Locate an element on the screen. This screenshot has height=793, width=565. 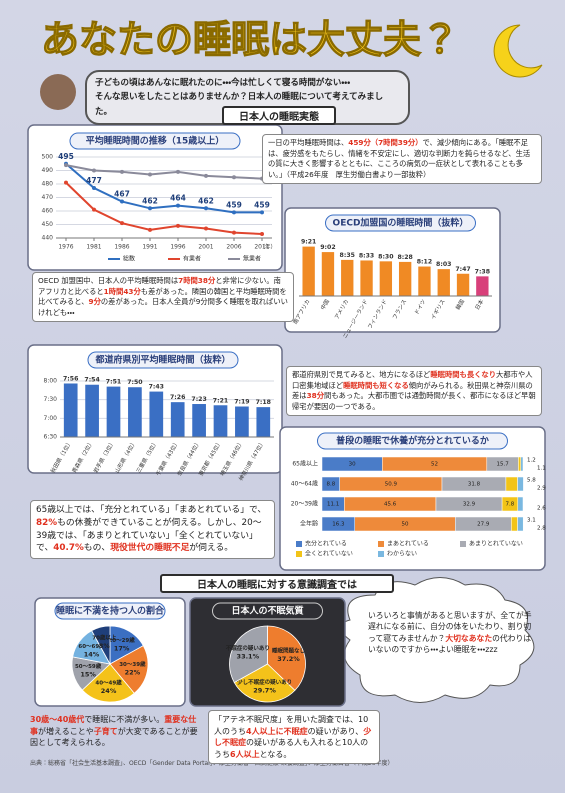
body-text: 「アテネ不眠尺度」を用いた調査では、10人のうち is located at coordinates (291, 725).